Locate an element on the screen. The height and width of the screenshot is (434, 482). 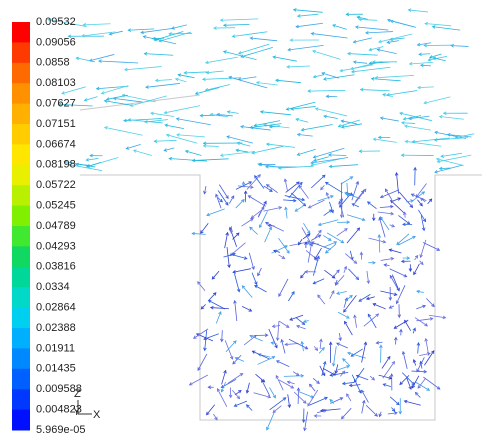
colorbar-label: 0.04789 is located at coordinates (56, 226).